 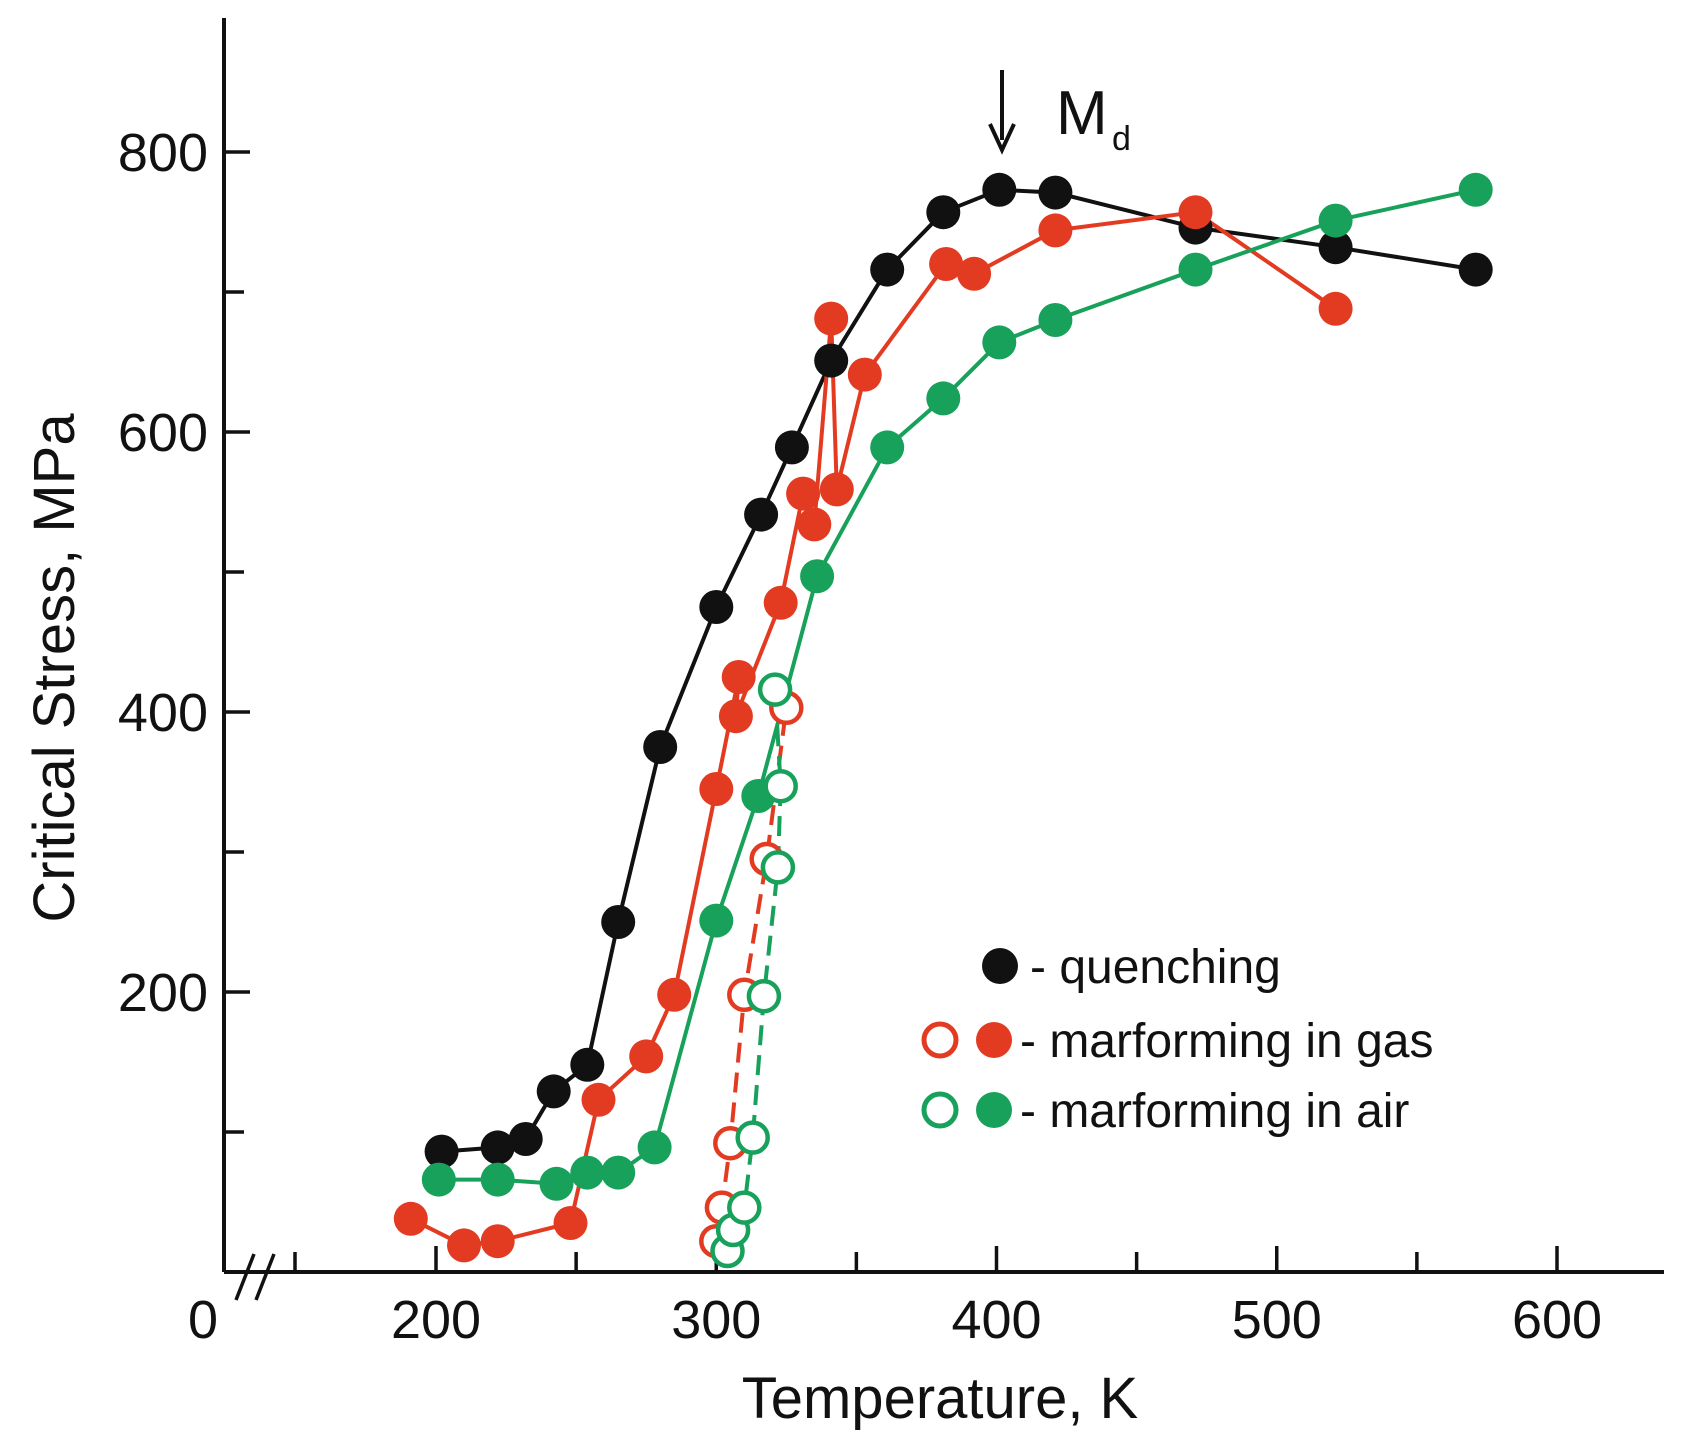 What do you see at coordinates (940, 1040) in the screenshot?
I see `legend-marker-gas-open` at bounding box center [940, 1040].